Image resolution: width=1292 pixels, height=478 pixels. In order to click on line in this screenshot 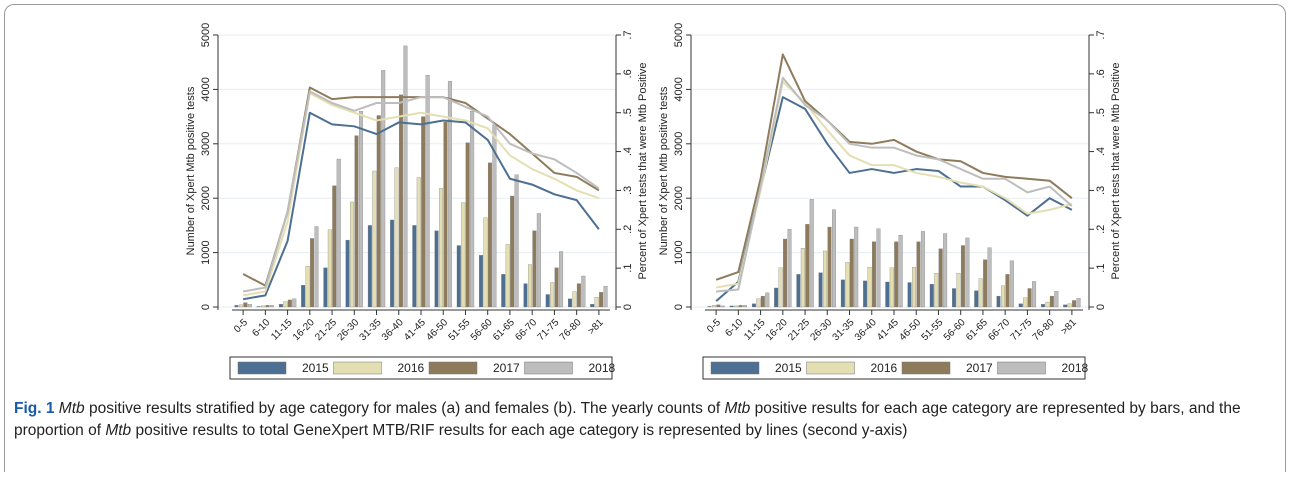, I will do `click(894, 184)`.